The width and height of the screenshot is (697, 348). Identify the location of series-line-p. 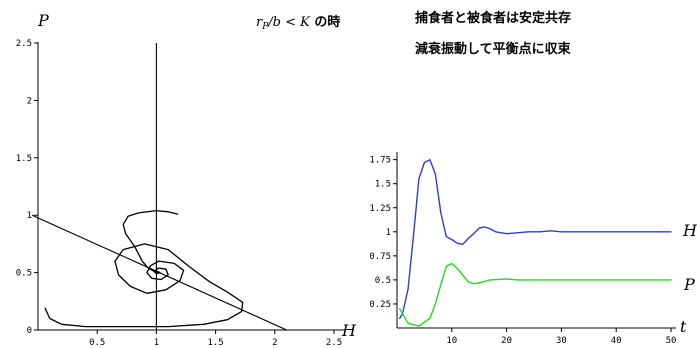
(535, 294).